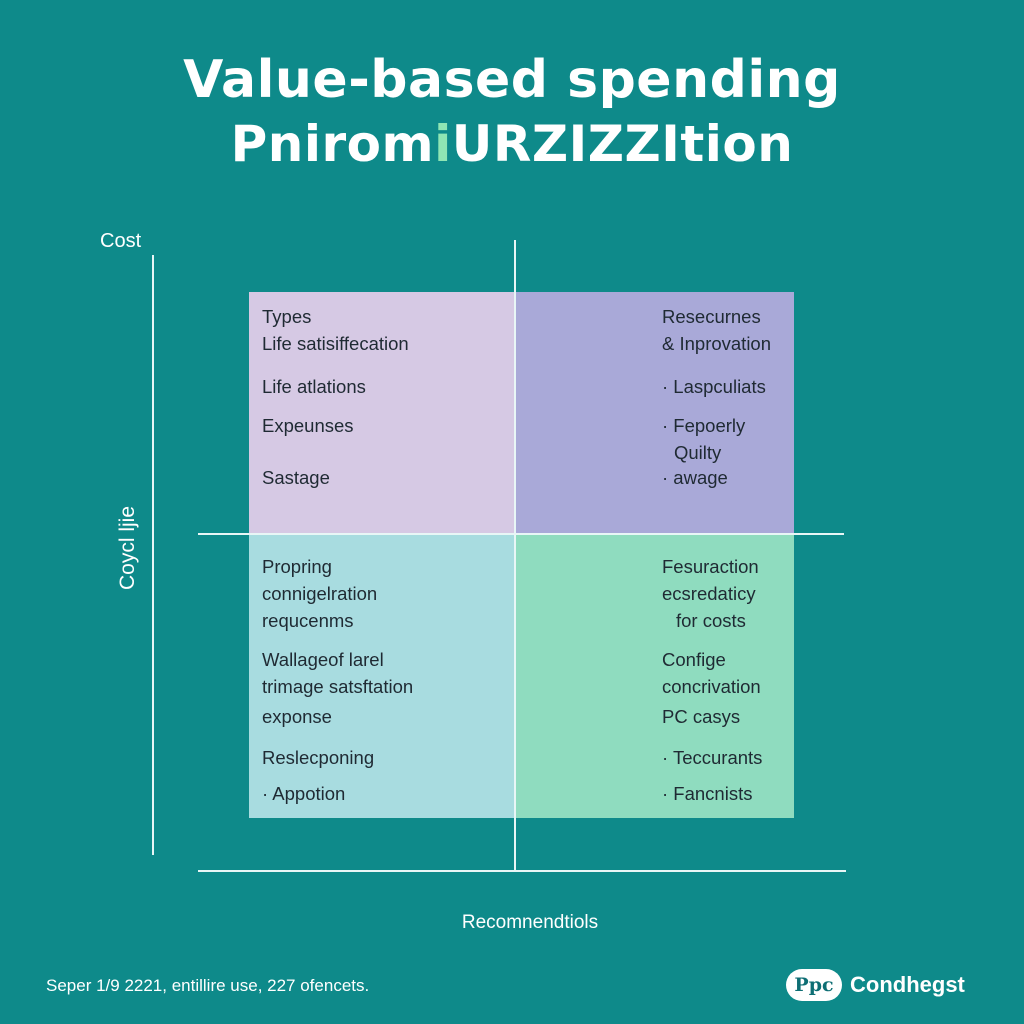 The height and width of the screenshot is (1024, 1024). Describe the element at coordinates (297, 566) in the screenshot. I see `quadrant-item: Propring` at that location.